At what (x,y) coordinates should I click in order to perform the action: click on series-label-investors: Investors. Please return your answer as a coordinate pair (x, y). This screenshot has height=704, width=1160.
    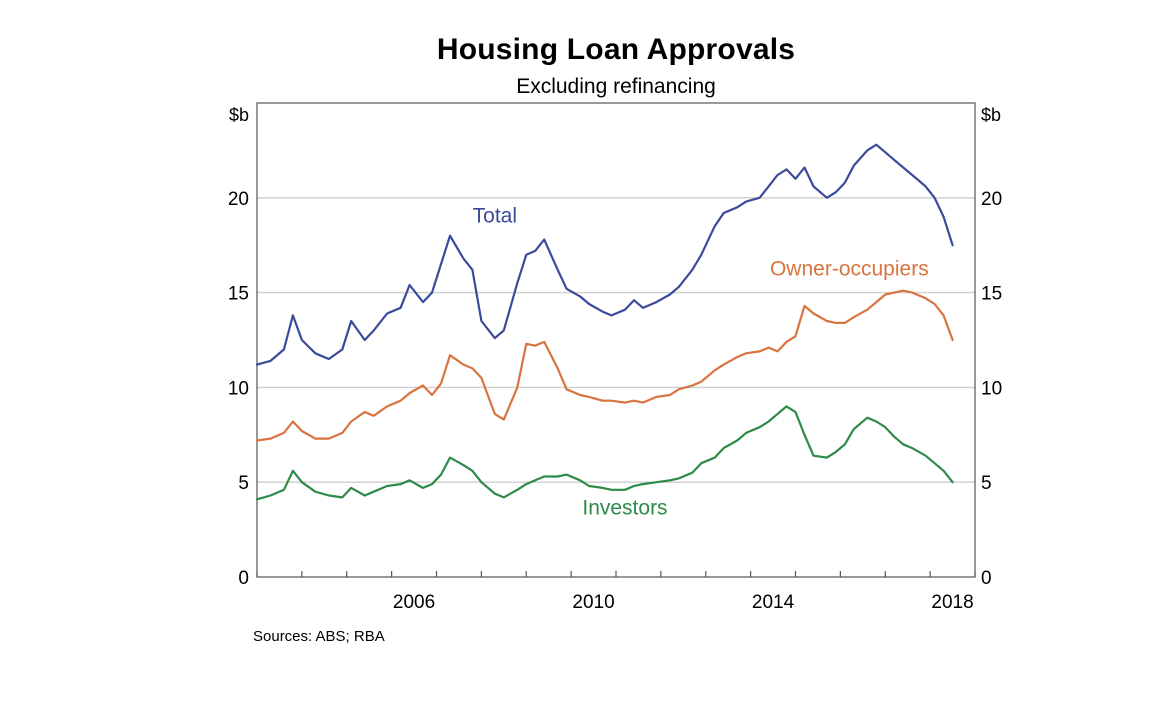
    Looking at the image, I should click on (624, 507).